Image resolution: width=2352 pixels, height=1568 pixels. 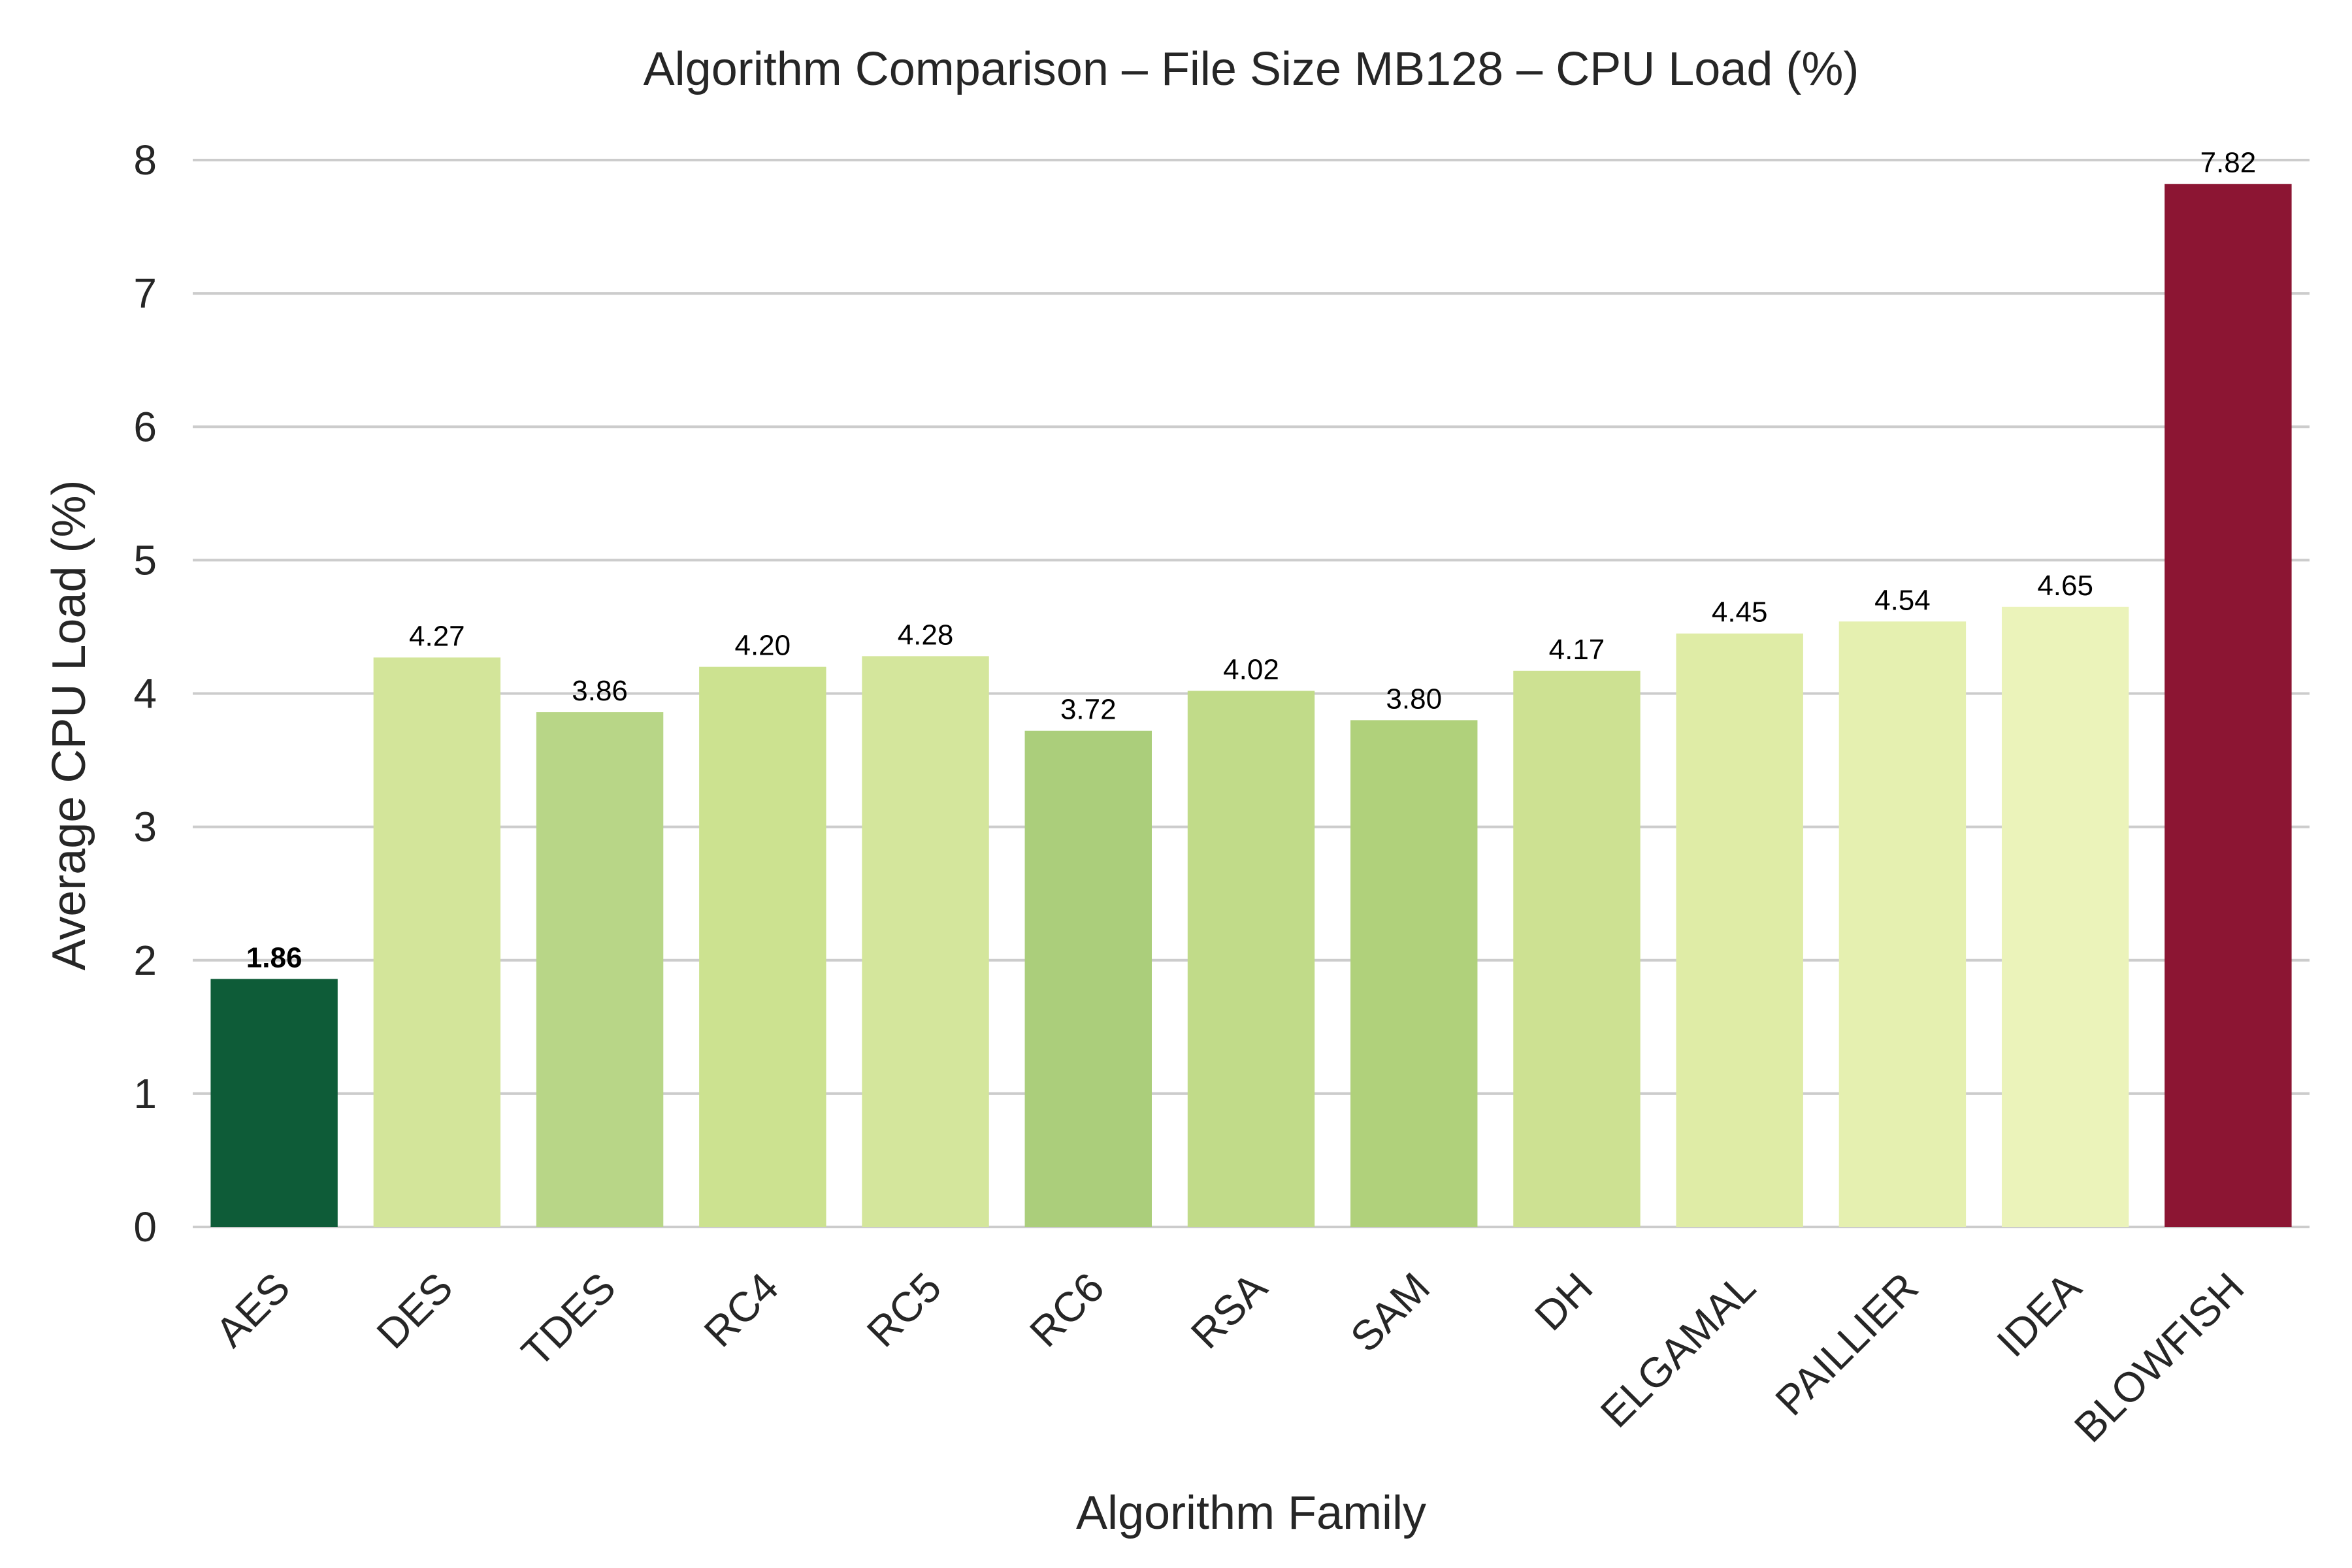 I want to click on data-label-rc5: 4.28, so click(x=926, y=635).